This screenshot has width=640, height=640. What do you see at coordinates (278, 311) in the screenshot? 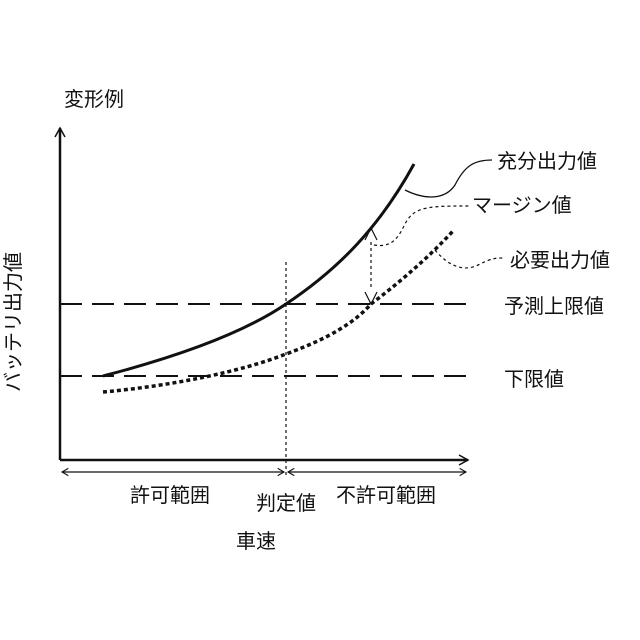
I see `required-output-curve` at bounding box center [278, 311].